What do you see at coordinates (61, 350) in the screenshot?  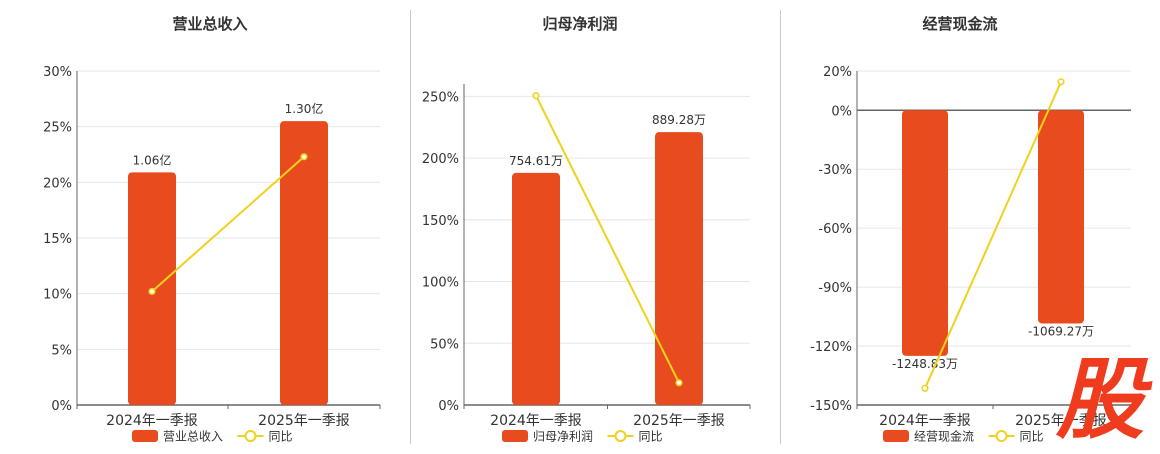 I see `y-tick-label: 5%` at bounding box center [61, 350].